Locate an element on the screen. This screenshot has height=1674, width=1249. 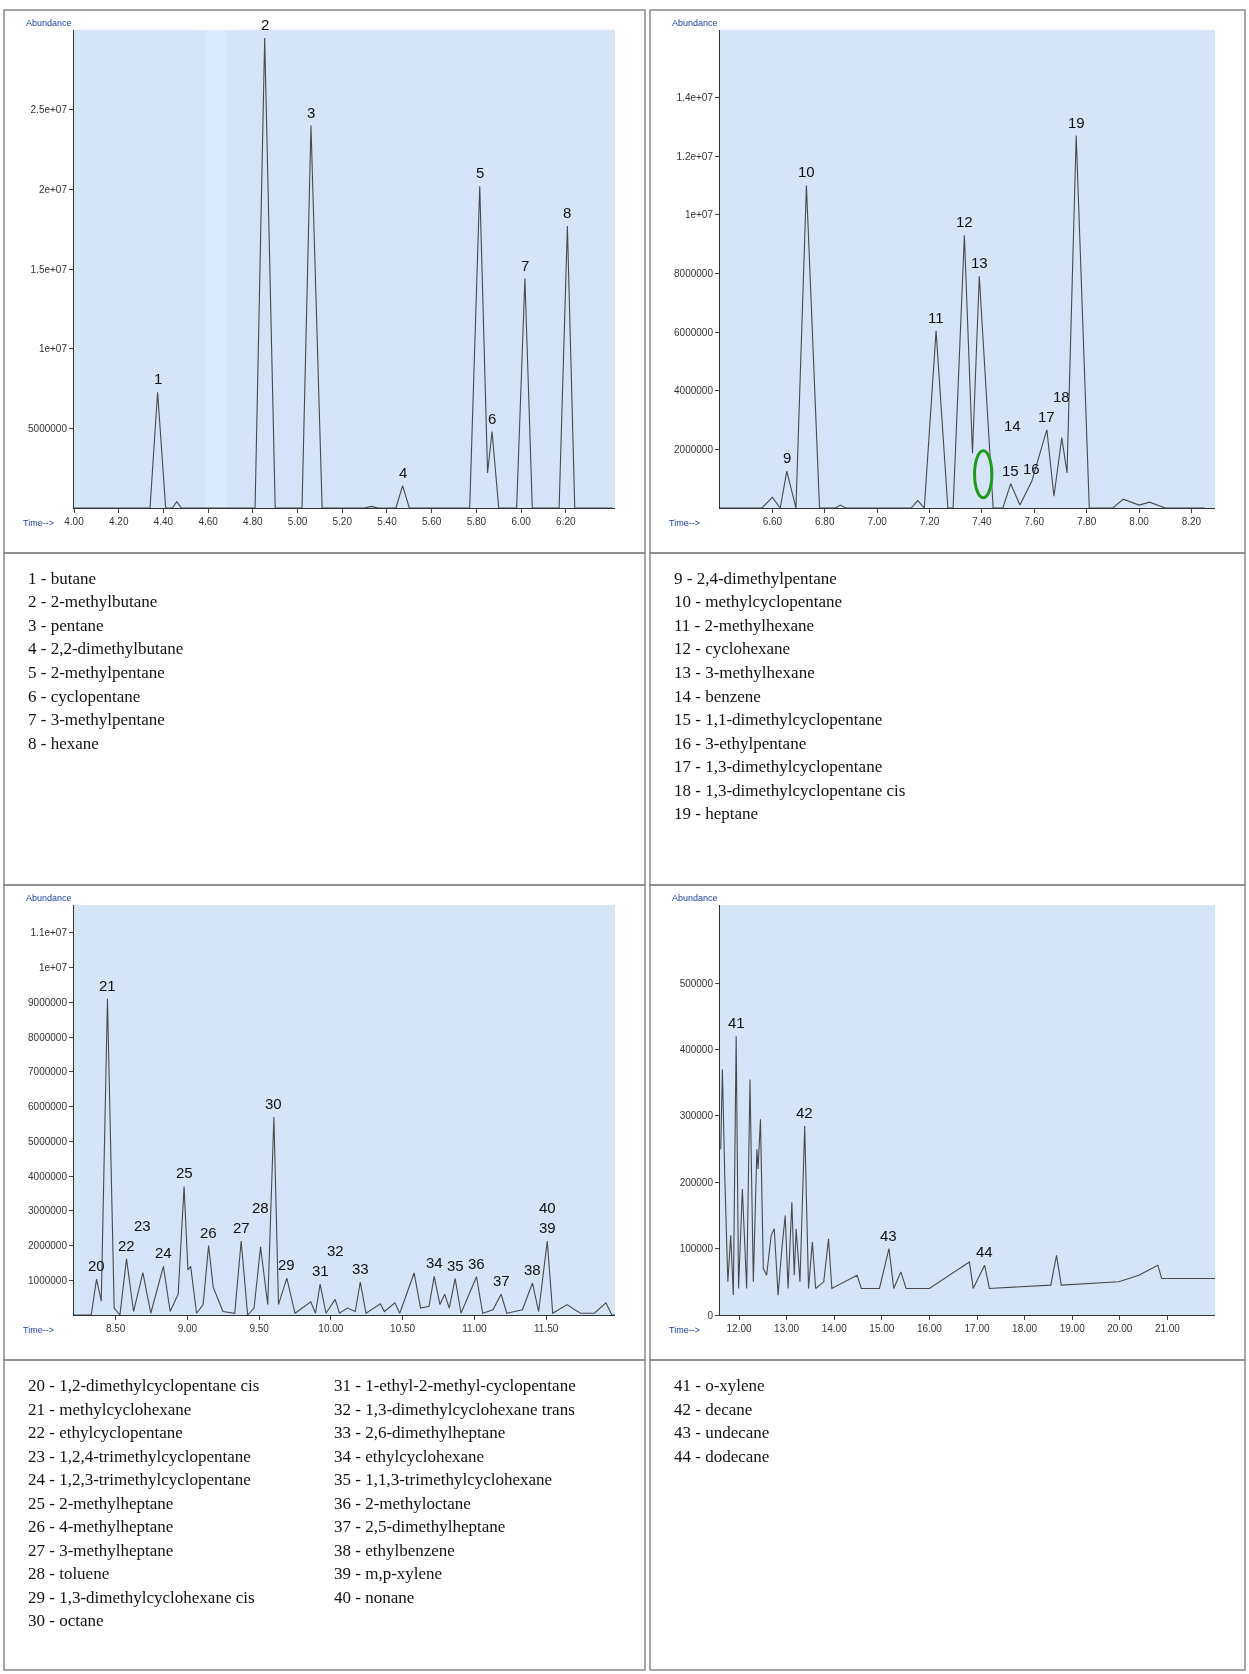
x-tick-label: 4.80 is located at coordinates (253, 521).